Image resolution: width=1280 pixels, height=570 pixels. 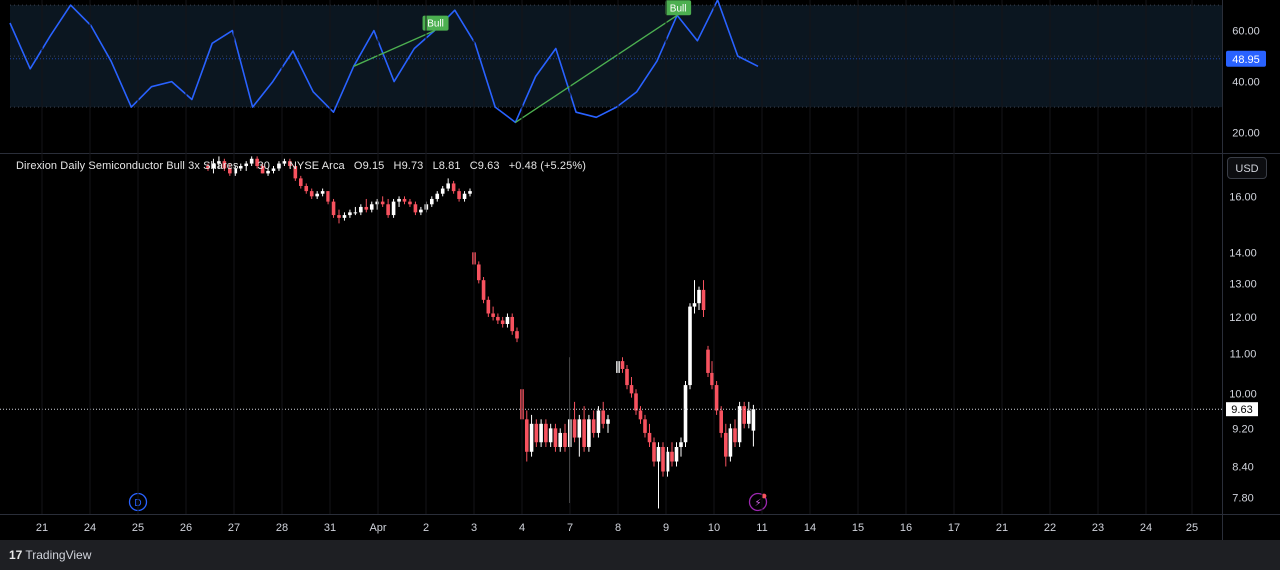 What do you see at coordinates (858, 528) in the screenshot?
I see `x-tick-label: 15` at bounding box center [858, 528].